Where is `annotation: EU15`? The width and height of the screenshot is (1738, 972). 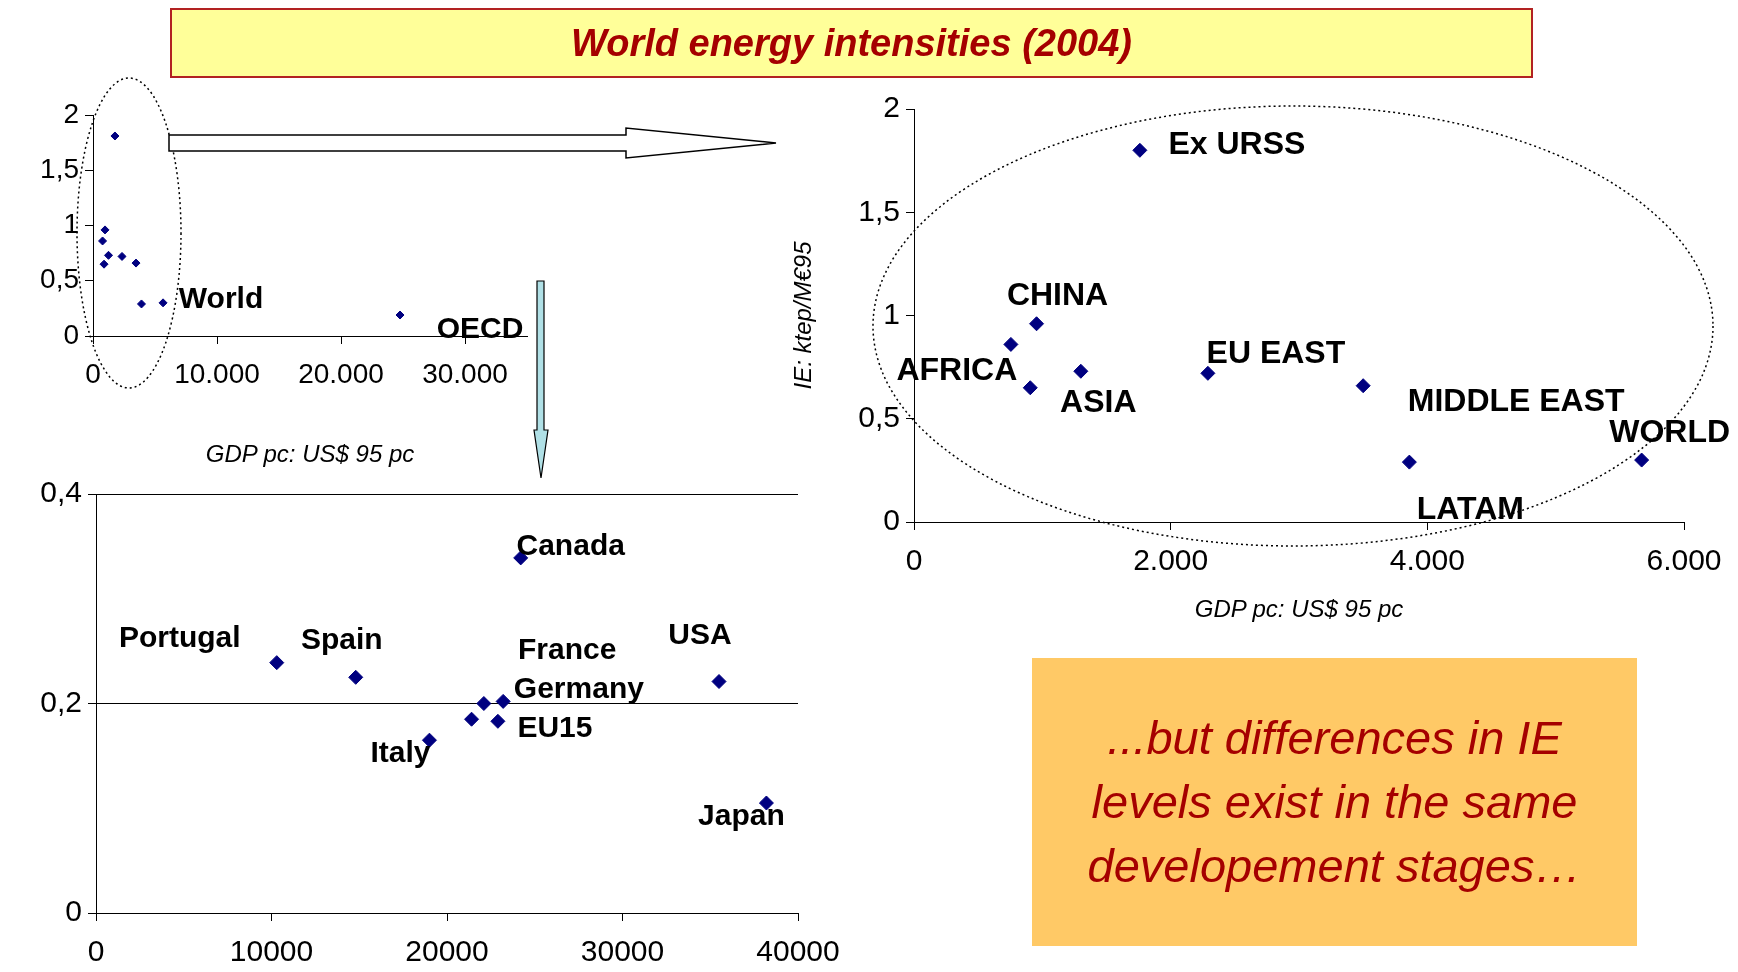 annotation: EU15 is located at coordinates (555, 726).